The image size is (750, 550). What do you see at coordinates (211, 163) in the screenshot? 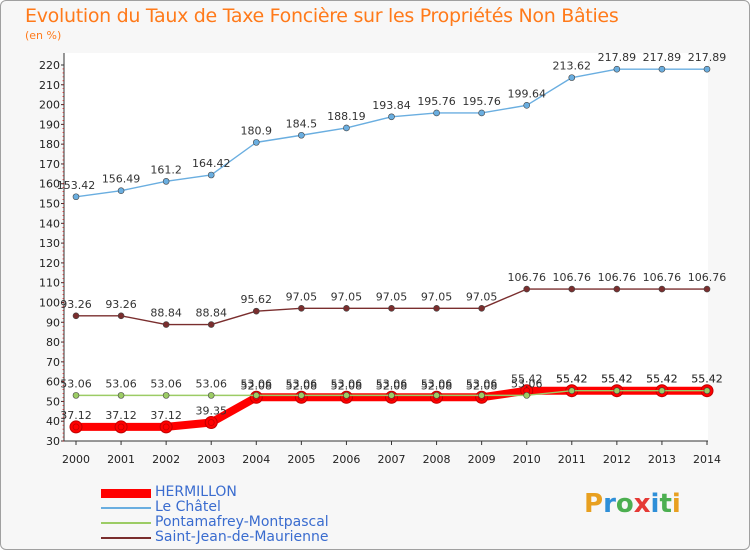
I see `data-label: 164.42` at bounding box center [211, 163].